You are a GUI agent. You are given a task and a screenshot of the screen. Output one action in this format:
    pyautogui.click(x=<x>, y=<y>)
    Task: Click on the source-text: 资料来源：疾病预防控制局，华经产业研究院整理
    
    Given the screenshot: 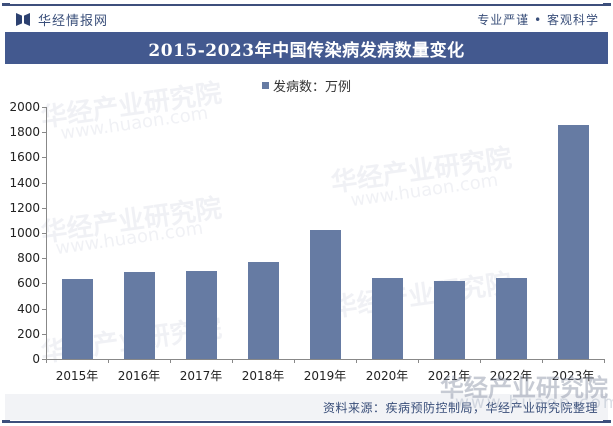 What is the action you would take?
    pyautogui.click(x=460, y=408)
    